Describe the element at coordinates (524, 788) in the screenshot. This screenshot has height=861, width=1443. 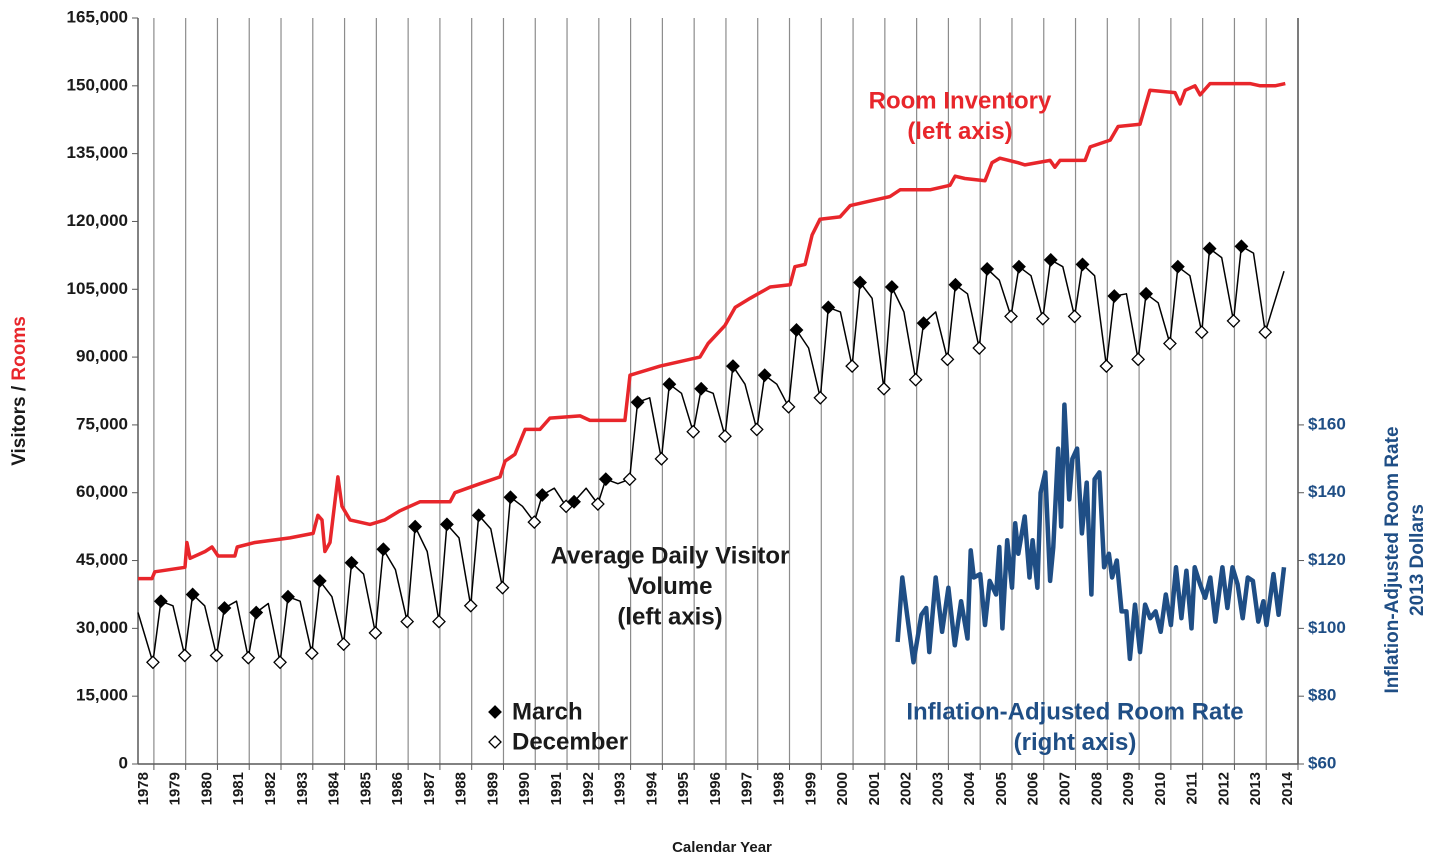
I see `x-tick-label: 1990` at that location.